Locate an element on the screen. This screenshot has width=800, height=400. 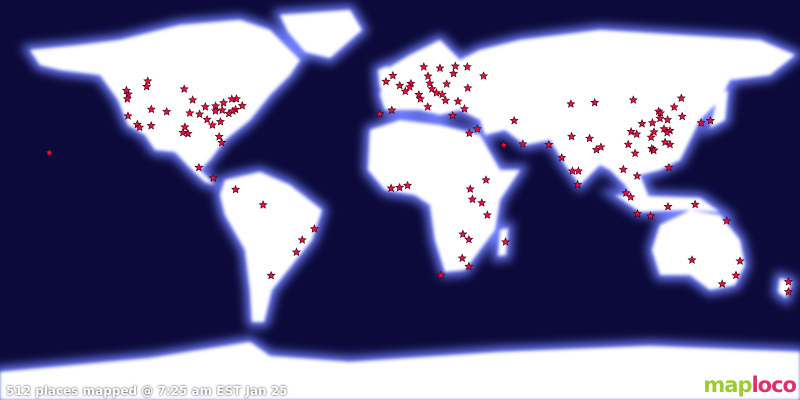
maploco-logo: maploco is located at coordinates (750, 385).